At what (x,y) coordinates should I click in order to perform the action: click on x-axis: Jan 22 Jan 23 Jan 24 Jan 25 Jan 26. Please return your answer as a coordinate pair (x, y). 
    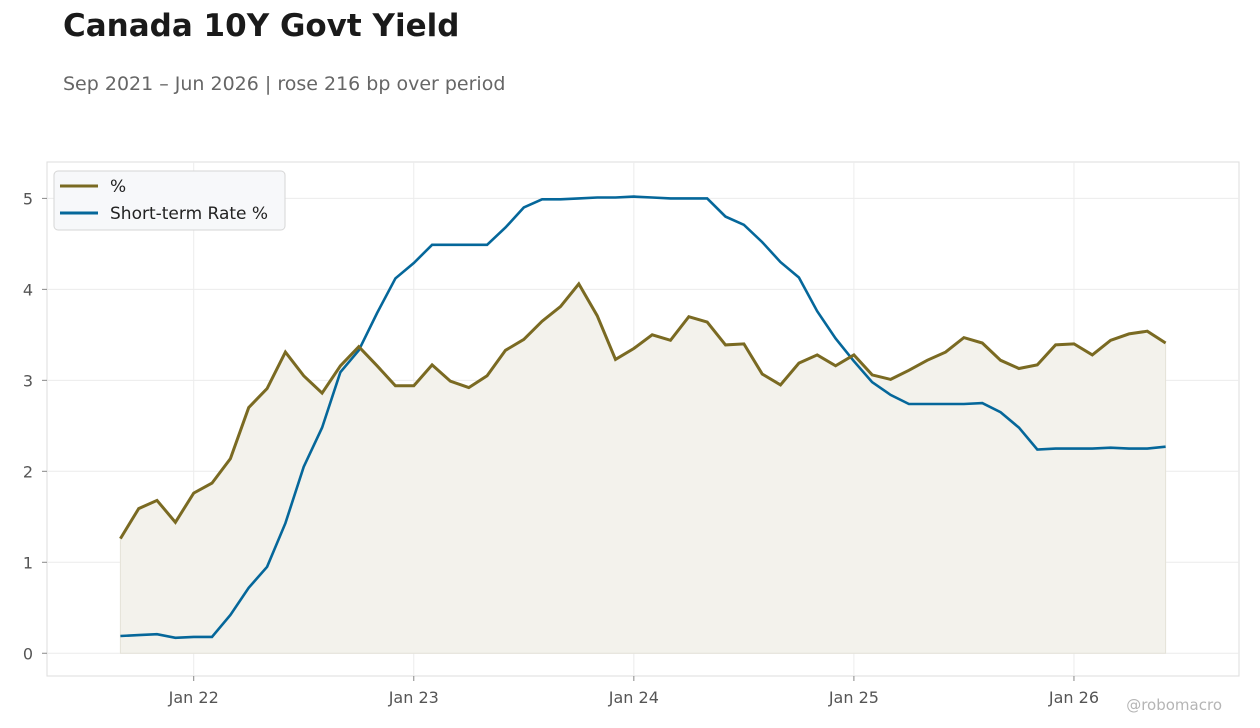
    Looking at the image, I should click on (633, 691).